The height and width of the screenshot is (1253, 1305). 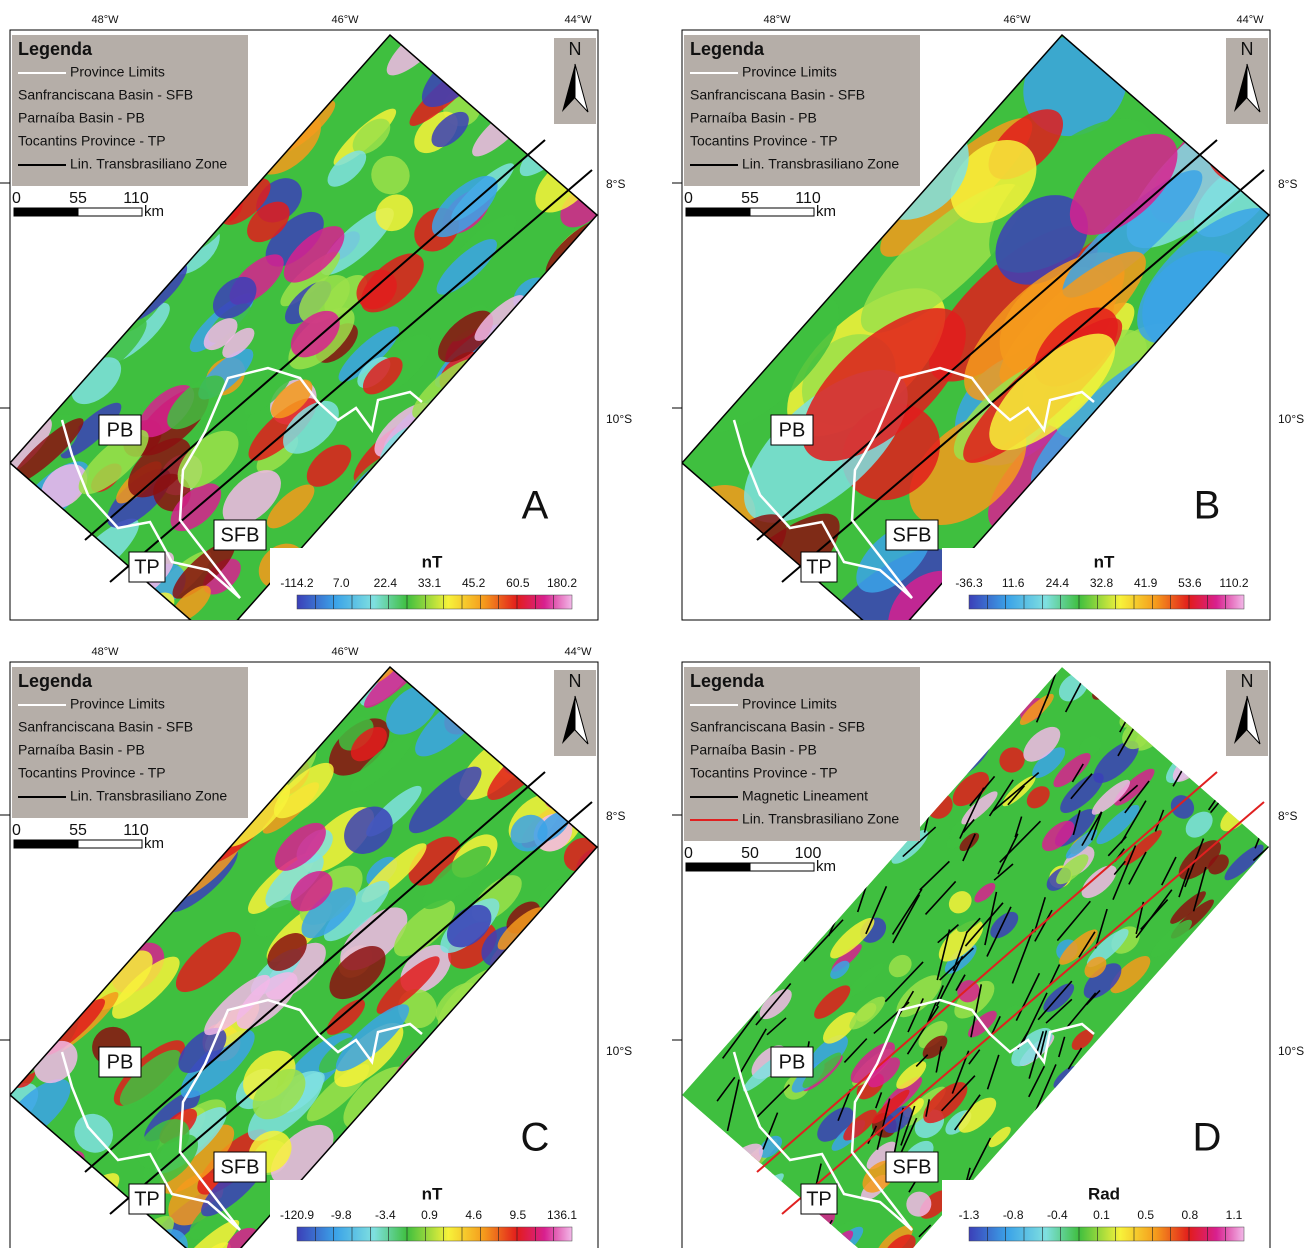 What do you see at coordinates (432, 561) in the screenshot?
I see `colorbar-unit: nT` at bounding box center [432, 561].